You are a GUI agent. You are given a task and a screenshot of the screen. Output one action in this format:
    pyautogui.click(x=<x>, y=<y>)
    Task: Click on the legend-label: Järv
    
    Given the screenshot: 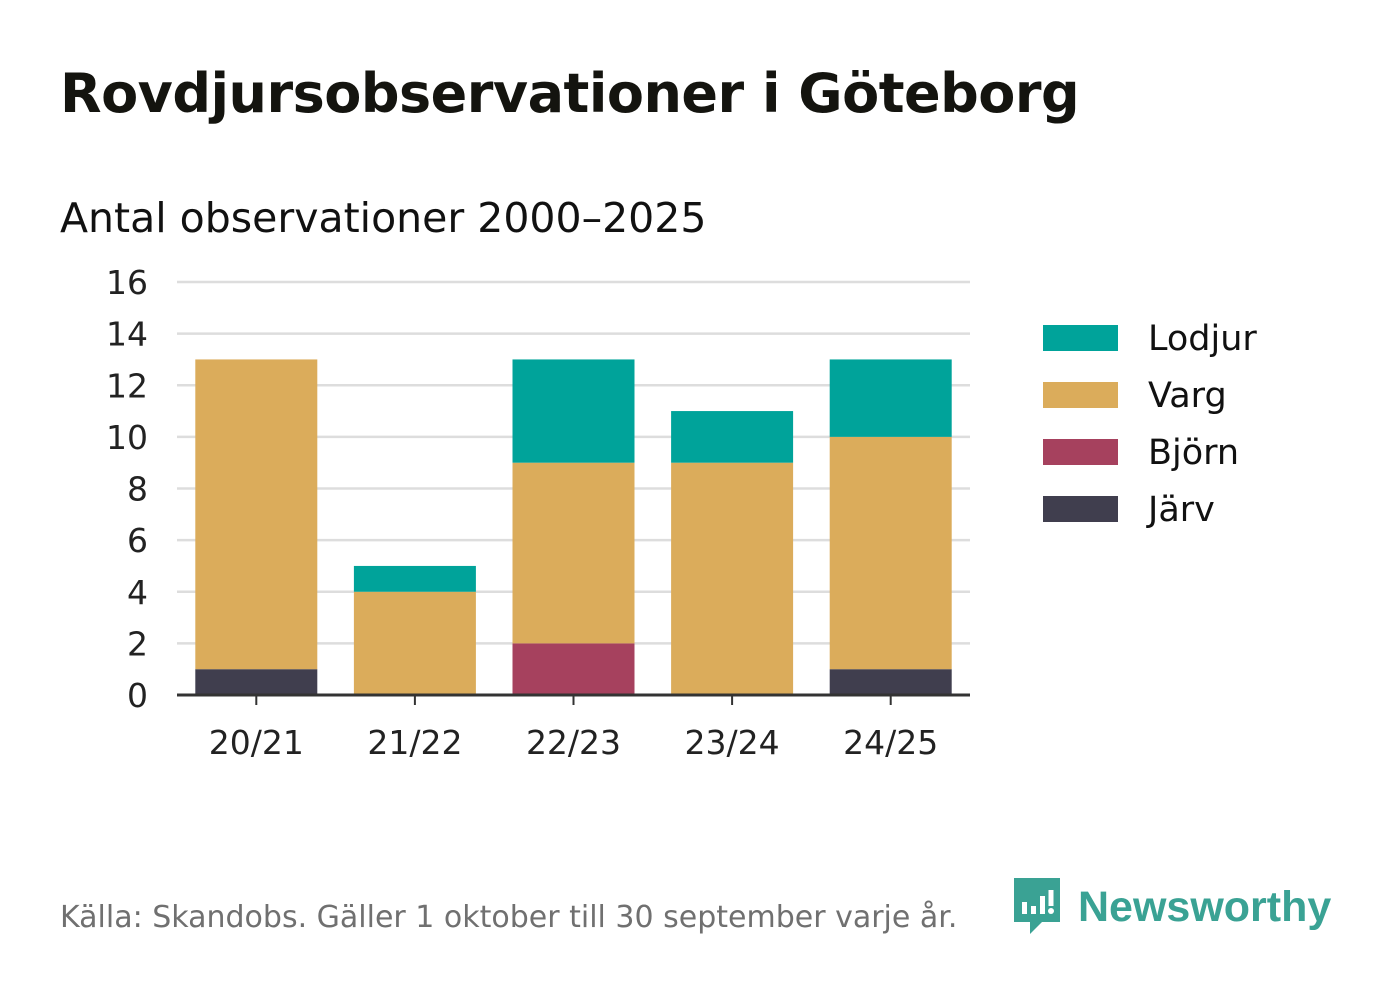 What is the action you would take?
    pyautogui.click(x=1180, y=510)
    